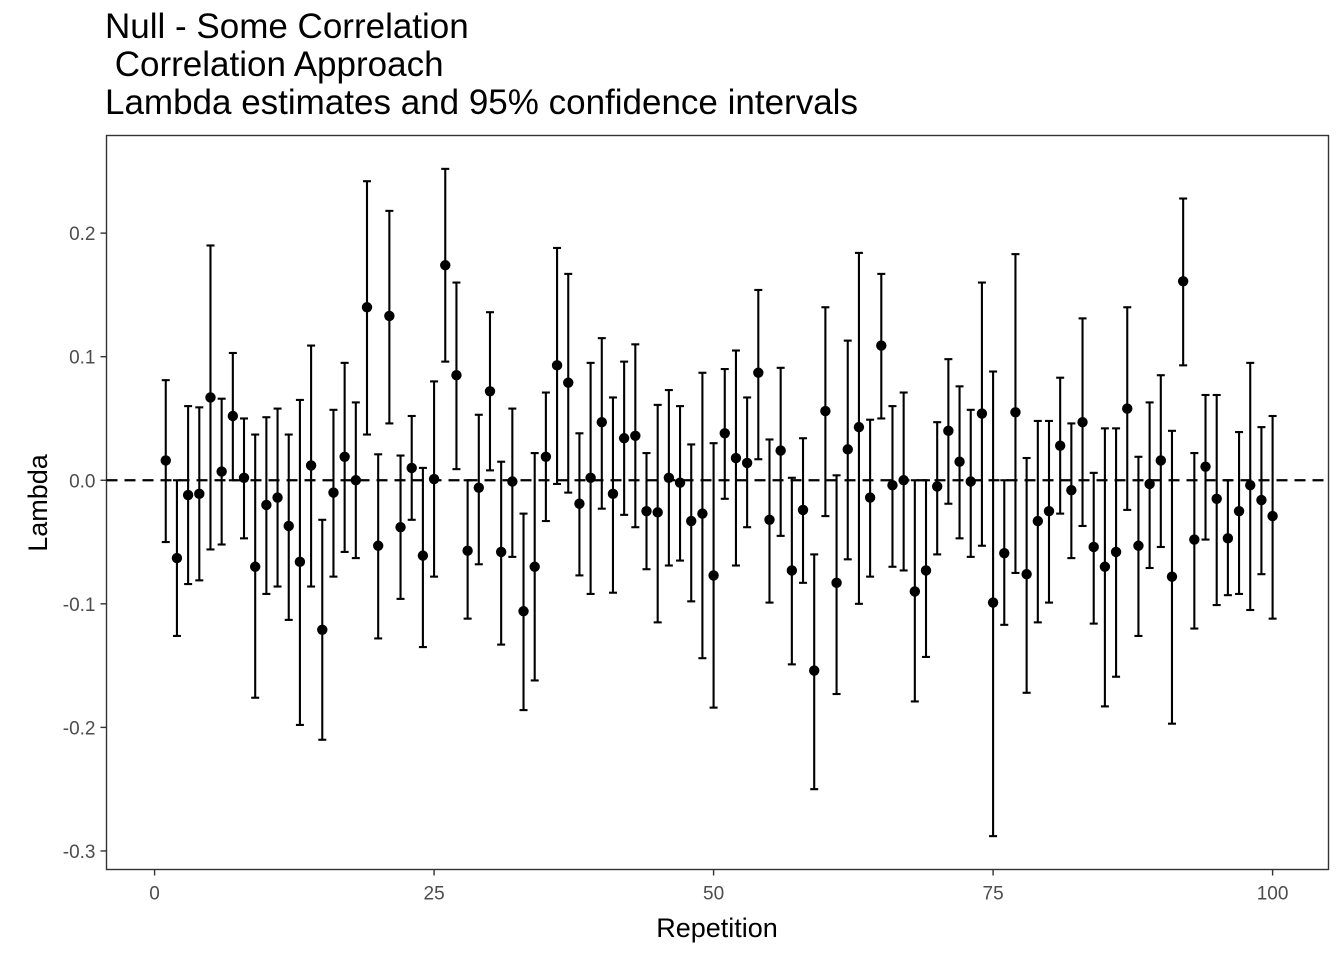 This screenshot has width=1344, height=960. What do you see at coordinates (79, 852) in the screenshot?
I see `y-tick-label: -0.3` at bounding box center [79, 852].